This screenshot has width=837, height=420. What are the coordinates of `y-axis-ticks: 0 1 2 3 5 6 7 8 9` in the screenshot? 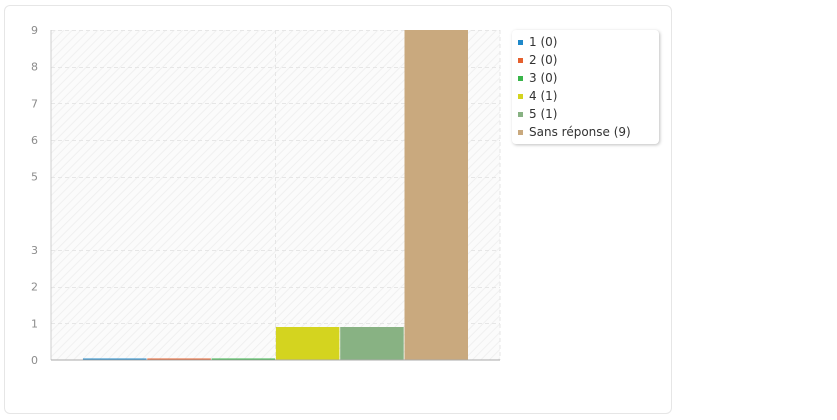 It's located at (34, 195).